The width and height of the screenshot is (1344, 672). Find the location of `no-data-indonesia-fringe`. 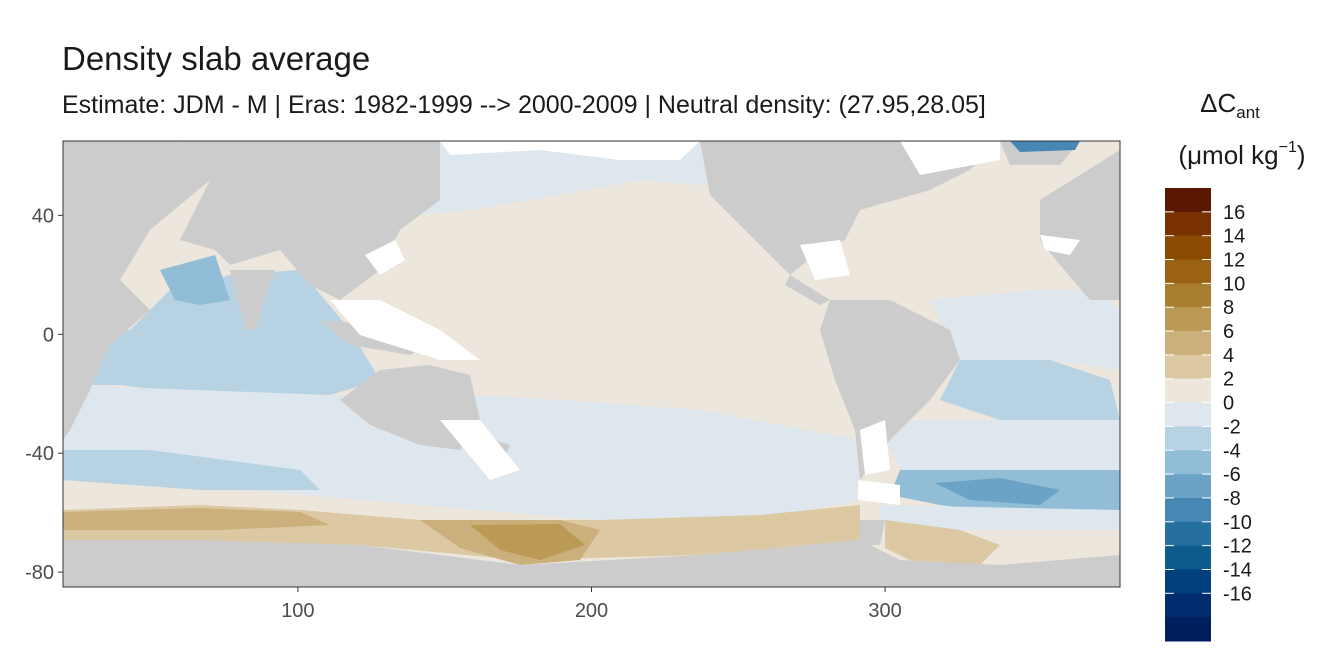

no-data-indonesia-fringe is located at coordinates (405, 330).